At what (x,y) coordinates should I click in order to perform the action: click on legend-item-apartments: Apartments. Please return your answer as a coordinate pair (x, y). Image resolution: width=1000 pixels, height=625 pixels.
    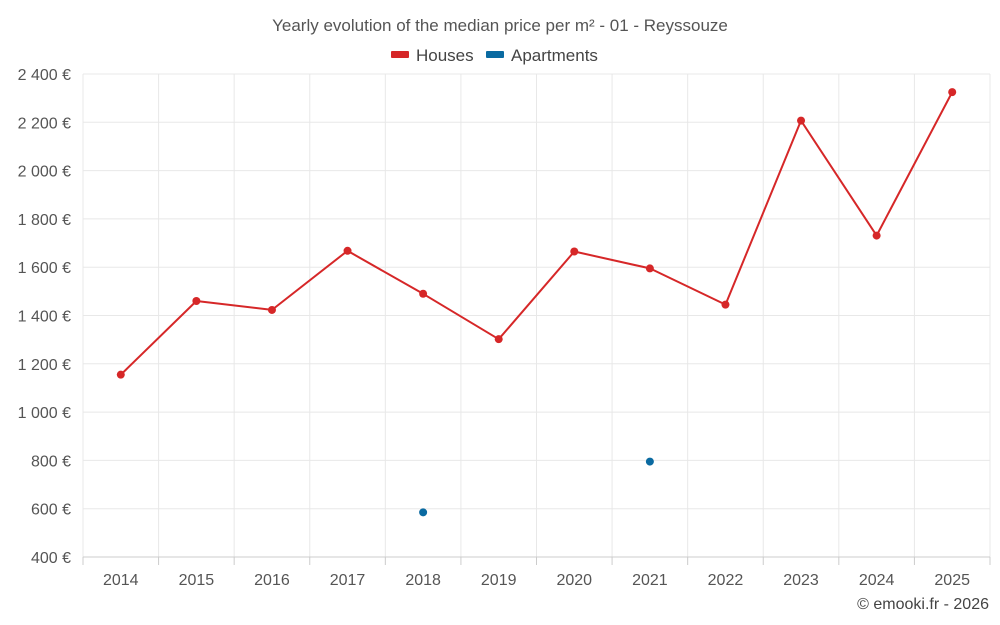
    Looking at the image, I should click on (542, 55).